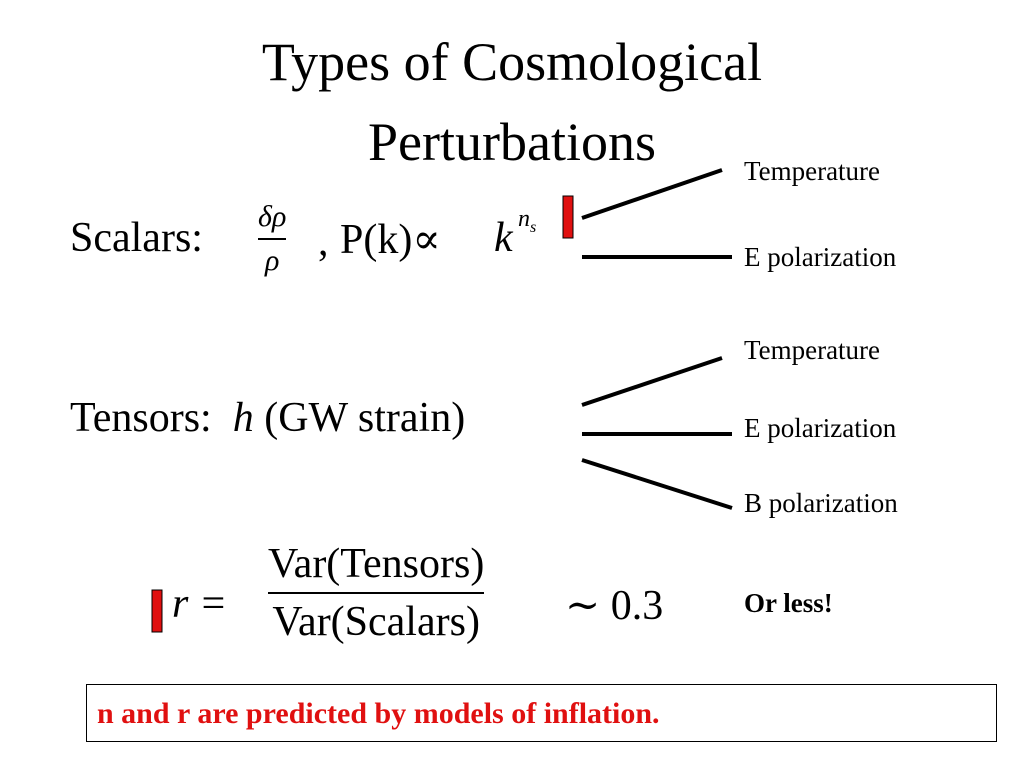 Image resolution: width=1024 pixels, height=768 pixels. I want to click on fraction: Var(Tensors) Var(Scalars), so click(376, 593).